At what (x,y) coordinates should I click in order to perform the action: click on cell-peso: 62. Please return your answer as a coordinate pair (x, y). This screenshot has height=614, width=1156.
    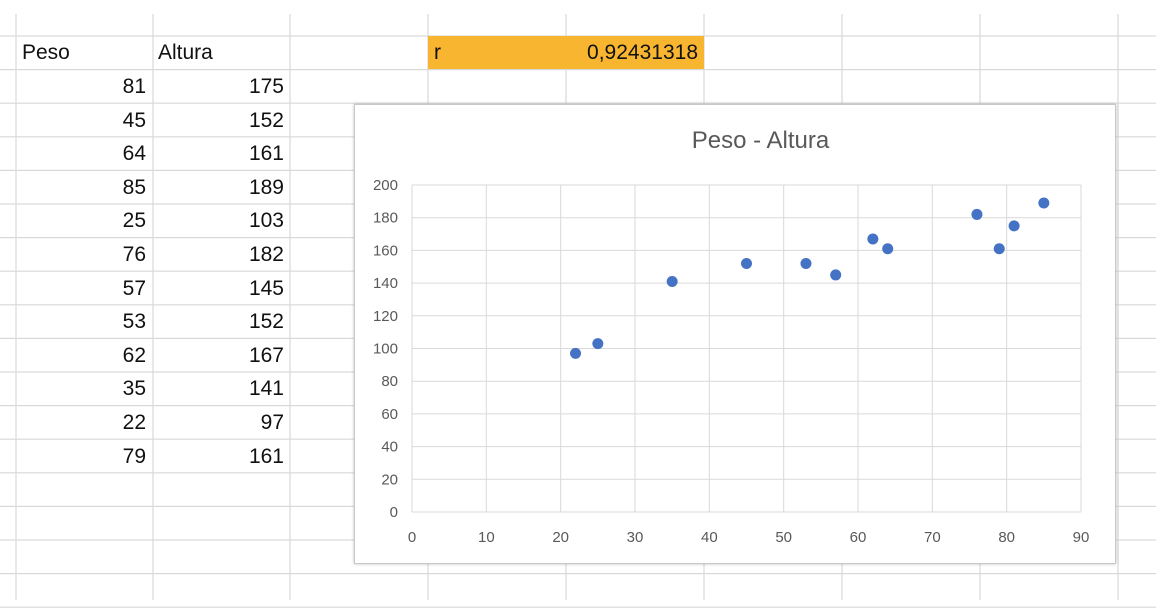
    Looking at the image, I should click on (134, 355).